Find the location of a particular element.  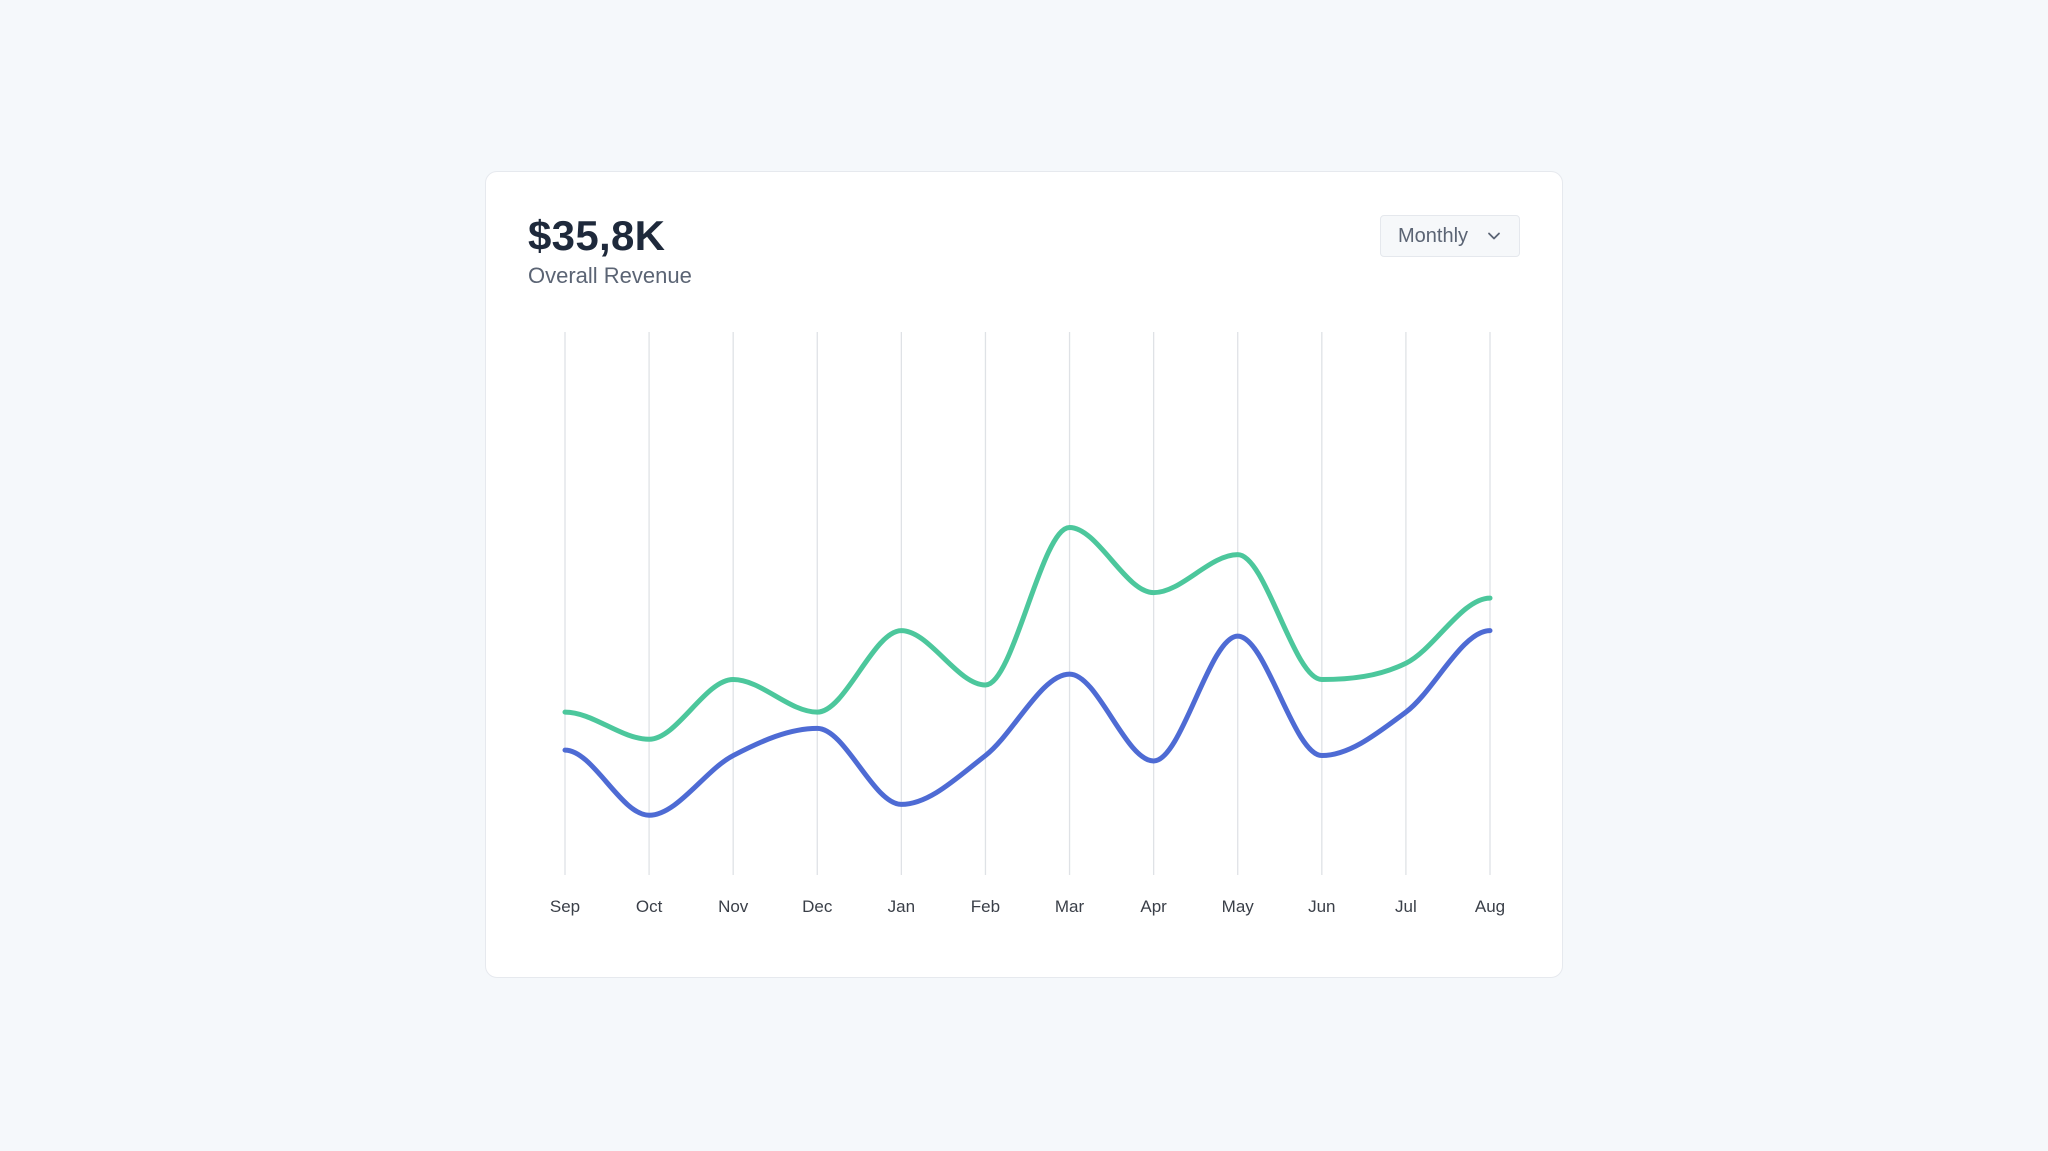

chart-series is located at coordinates (1027, 671).